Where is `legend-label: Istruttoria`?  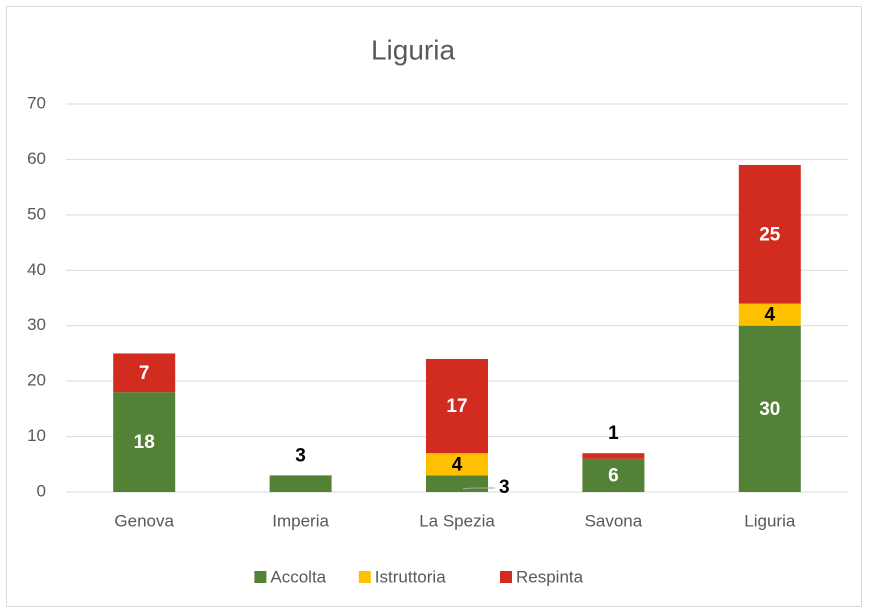 legend-label: Istruttoria is located at coordinates (410, 576).